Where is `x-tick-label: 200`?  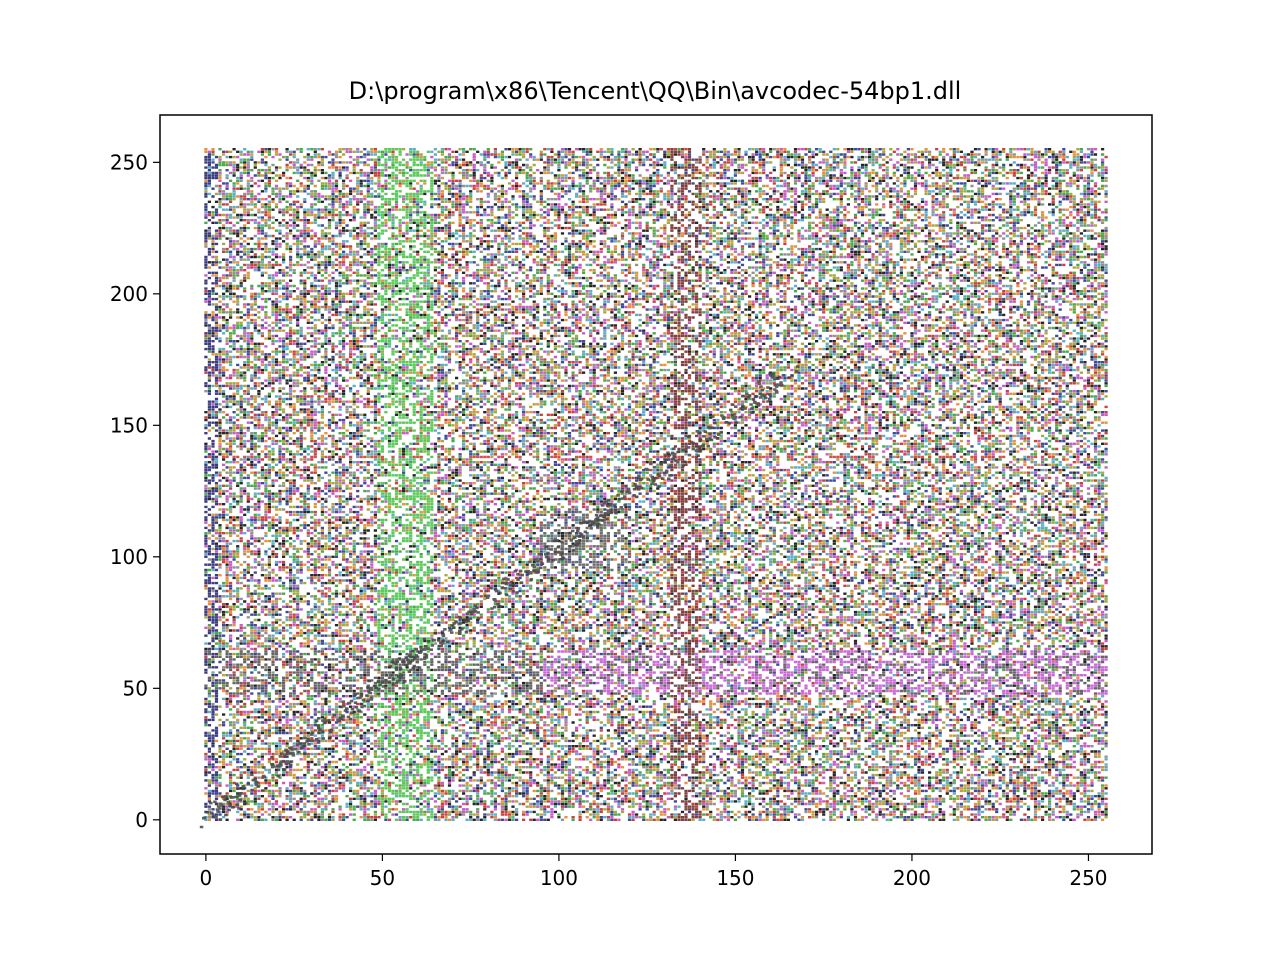 x-tick-label: 200 is located at coordinates (912, 878).